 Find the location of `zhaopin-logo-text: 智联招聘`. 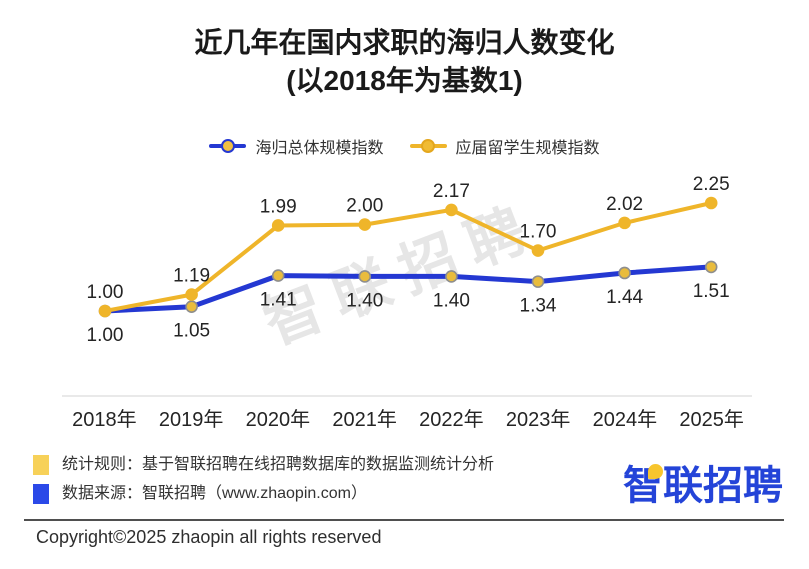

zhaopin-logo-text: 智联招聘 is located at coordinates (703, 486).